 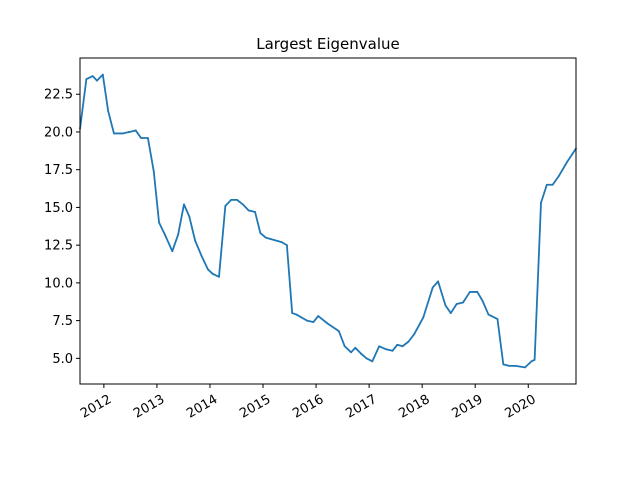 What do you see at coordinates (58, 283) in the screenshot?
I see `y-tick-label: 10.0` at bounding box center [58, 283].